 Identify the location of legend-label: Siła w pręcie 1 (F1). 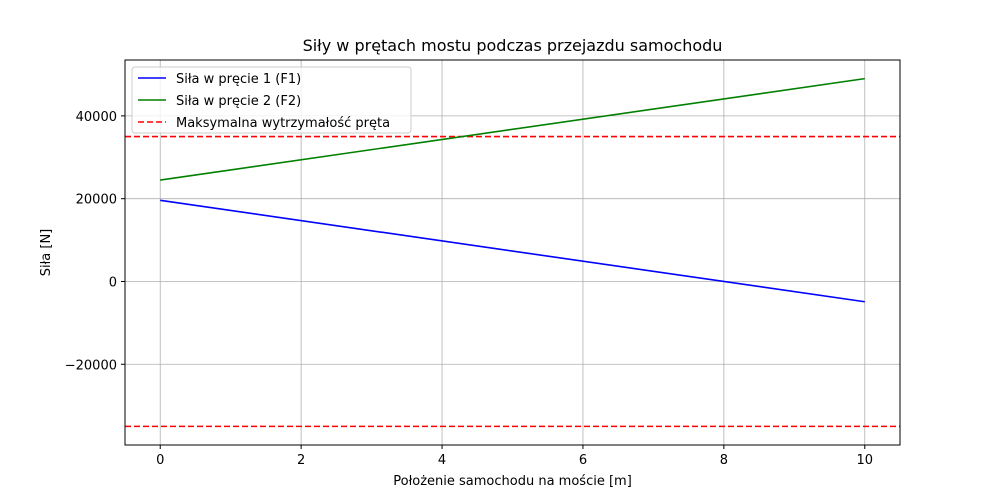
(238, 79).